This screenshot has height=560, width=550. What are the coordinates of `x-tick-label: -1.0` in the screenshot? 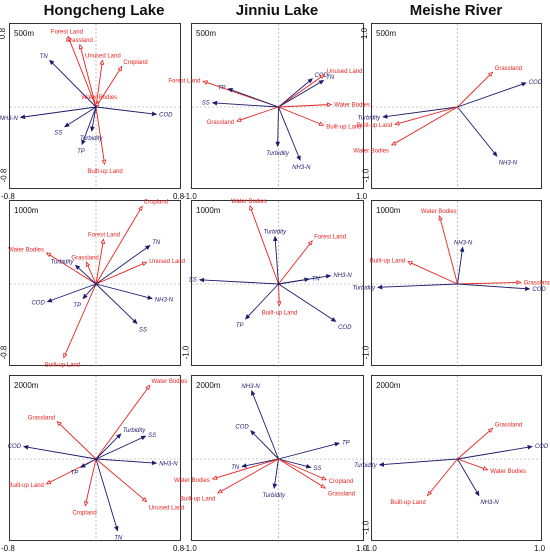 It's located at (190, 548).